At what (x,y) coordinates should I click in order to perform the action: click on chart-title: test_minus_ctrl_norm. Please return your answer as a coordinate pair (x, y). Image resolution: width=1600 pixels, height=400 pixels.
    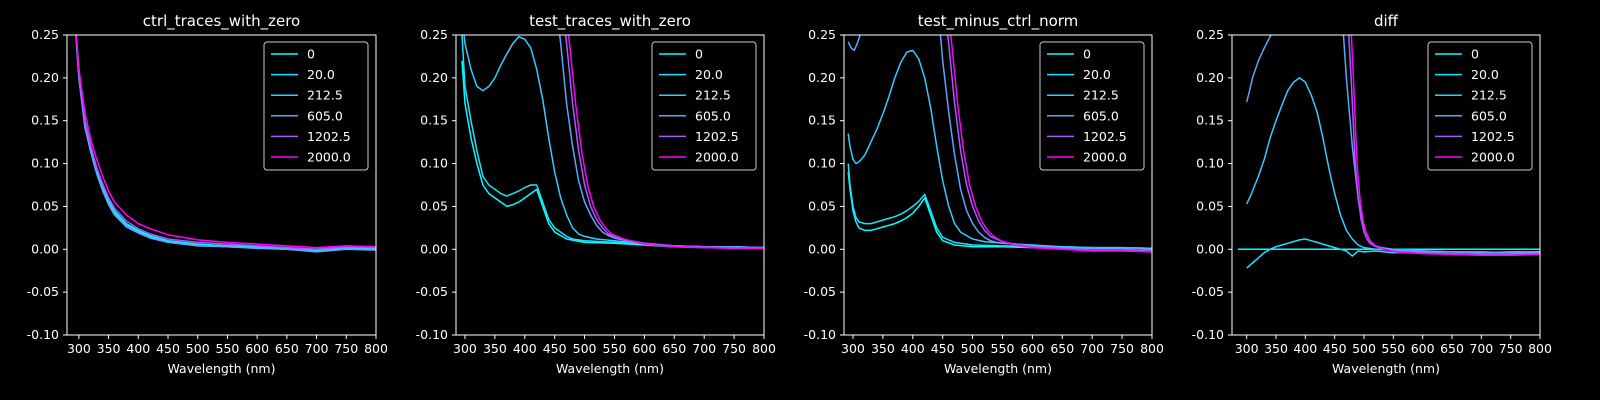
    Looking at the image, I should click on (998, 21).